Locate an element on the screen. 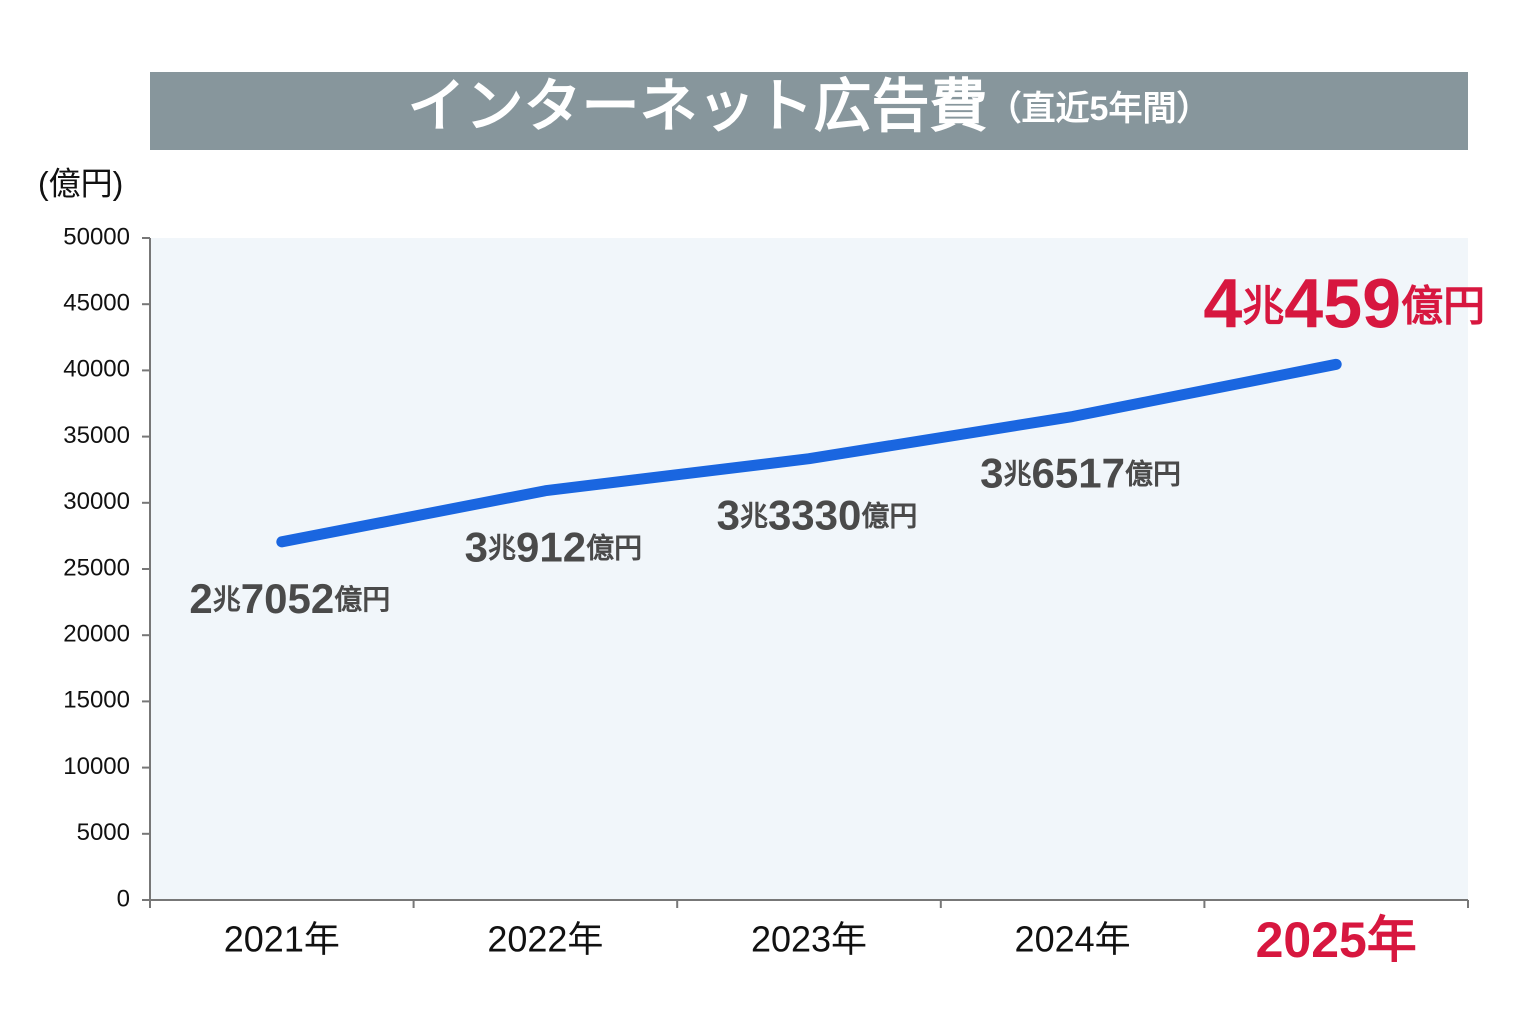 Image resolution: width=1540 pixels, height=1010 pixels. title-group: インターネット広告費（直近5年間） is located at coordinates (809, 106).